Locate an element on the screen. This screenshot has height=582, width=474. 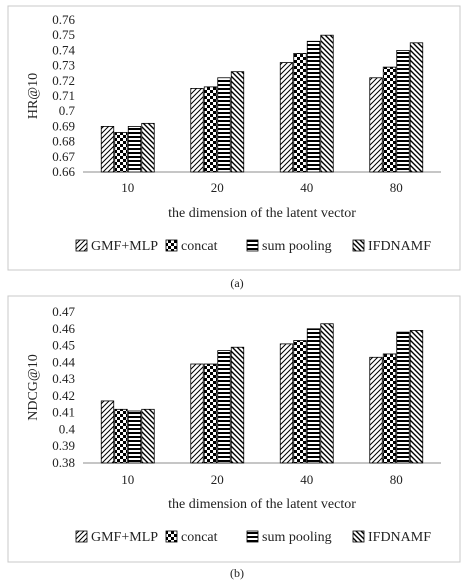
y-tick-label: 0.45 is located at coordinates (63, 345).